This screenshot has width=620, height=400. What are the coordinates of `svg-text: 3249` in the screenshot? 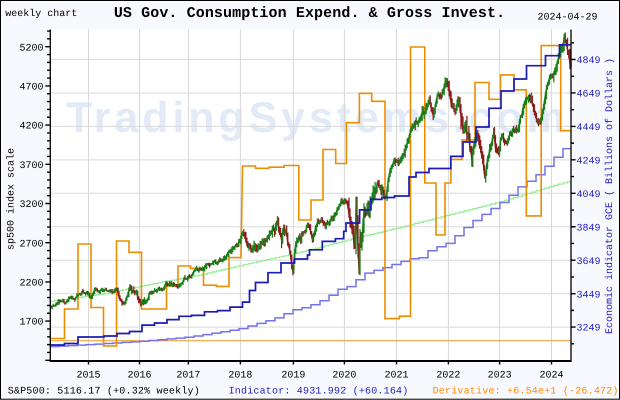 It's located at (589, 329).